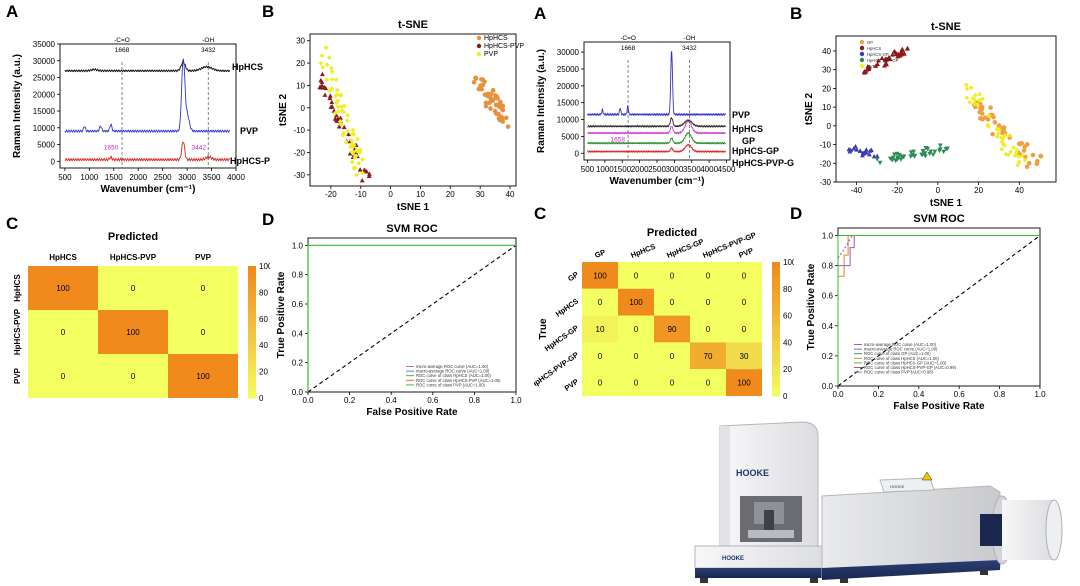 This screenshot has width=1080, height=586. What do you see at coordinates (451, 384) in the screenshot?
I see `legend-entry: ROC curve of class PVP (AUC=1.00)` at bounding box center [451, 384].